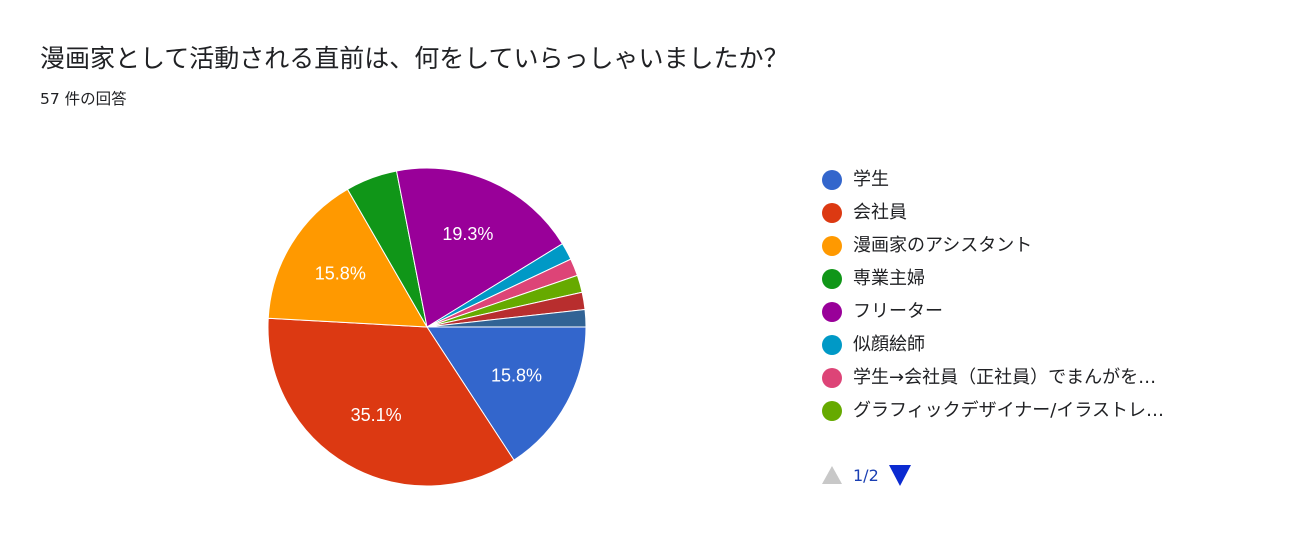 The width and height of the screenshot is (1299, 546). Describe the element at coordinates (1052, 245) in the screenshot. I see `legend-item: 漫画家のアシスタント` at that location.